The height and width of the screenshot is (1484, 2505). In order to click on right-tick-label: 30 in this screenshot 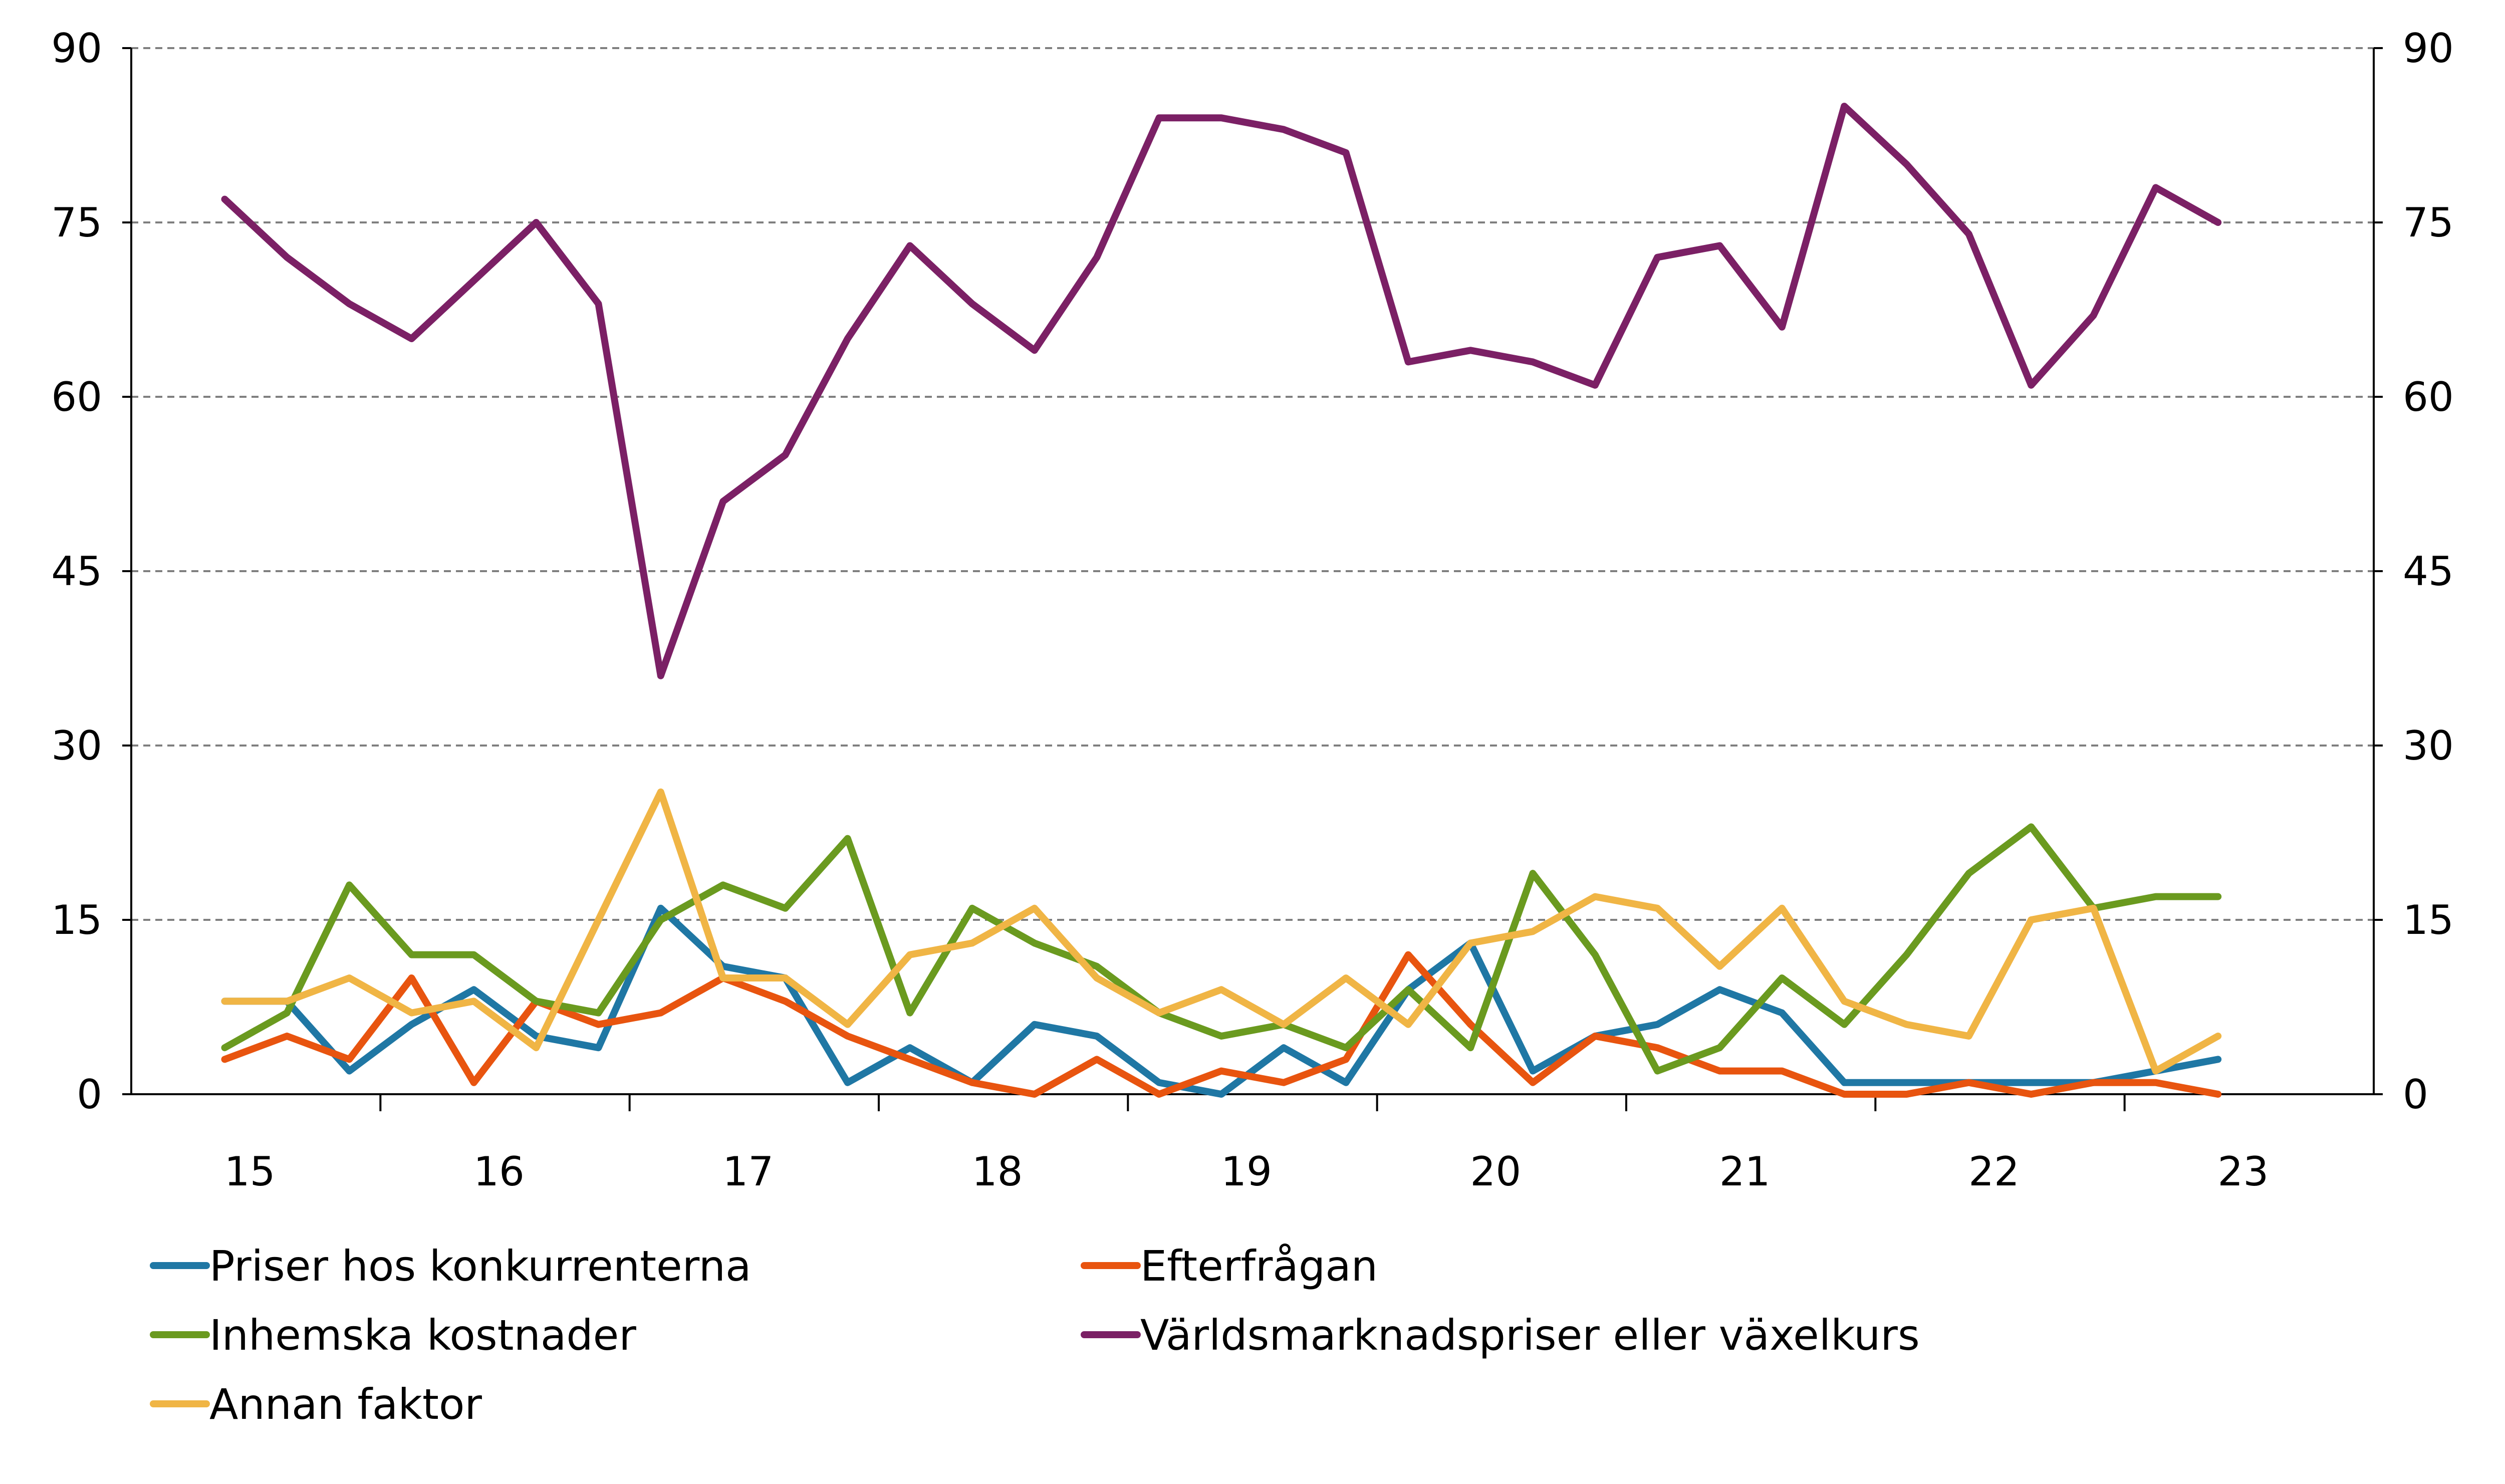, I will do `click(2428, 745)`.